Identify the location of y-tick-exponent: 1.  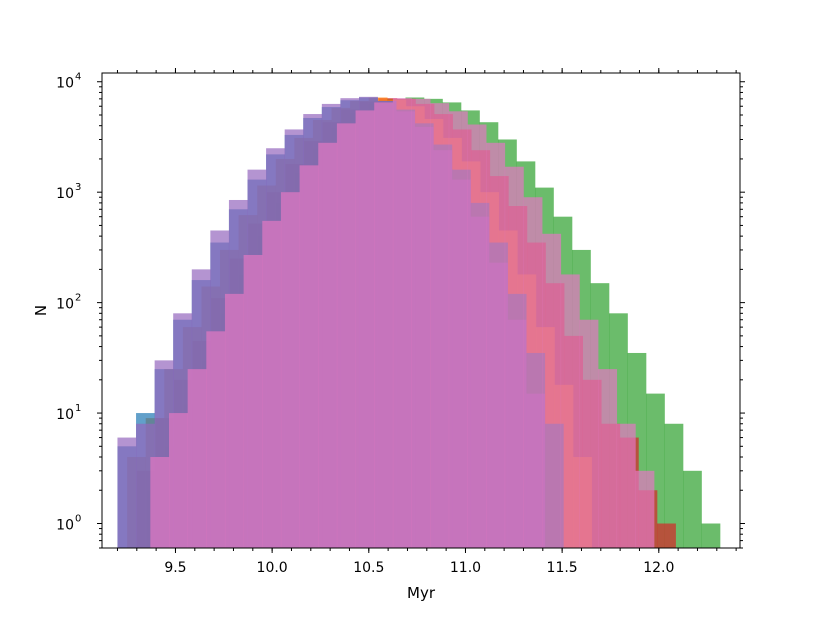
(78, 408).